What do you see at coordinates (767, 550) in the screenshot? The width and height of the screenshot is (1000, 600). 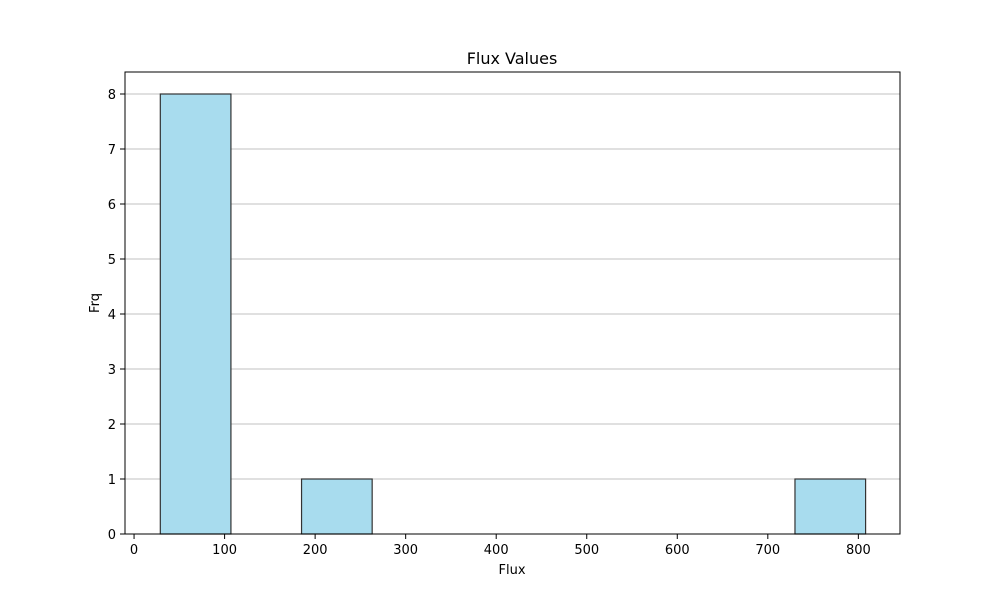 I see `x-tick-label-7: 700` at bounding box center [767, 550].